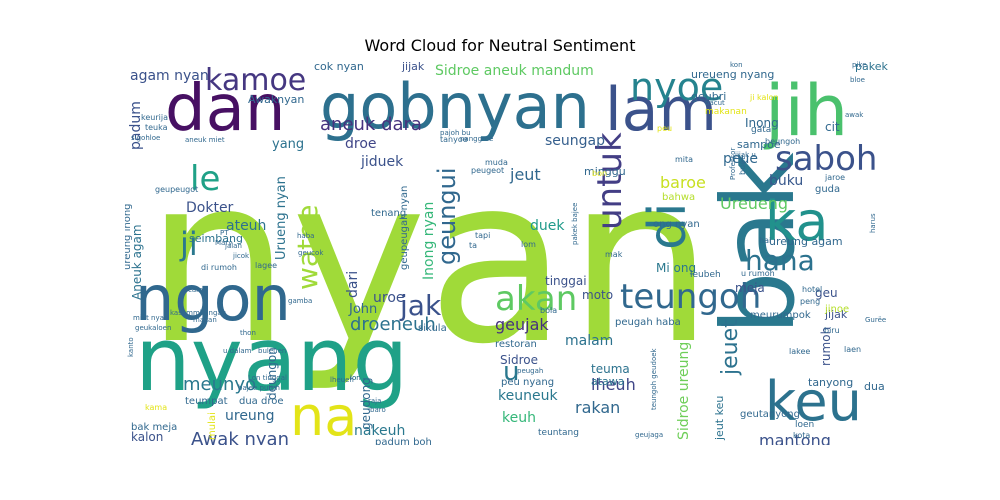 This screenshot has width=1000, height=500. What do you see at coordinates (597, 407) in the screenshot?
I see `word-rakan-52: rakan` at bounding box center [597, 407].